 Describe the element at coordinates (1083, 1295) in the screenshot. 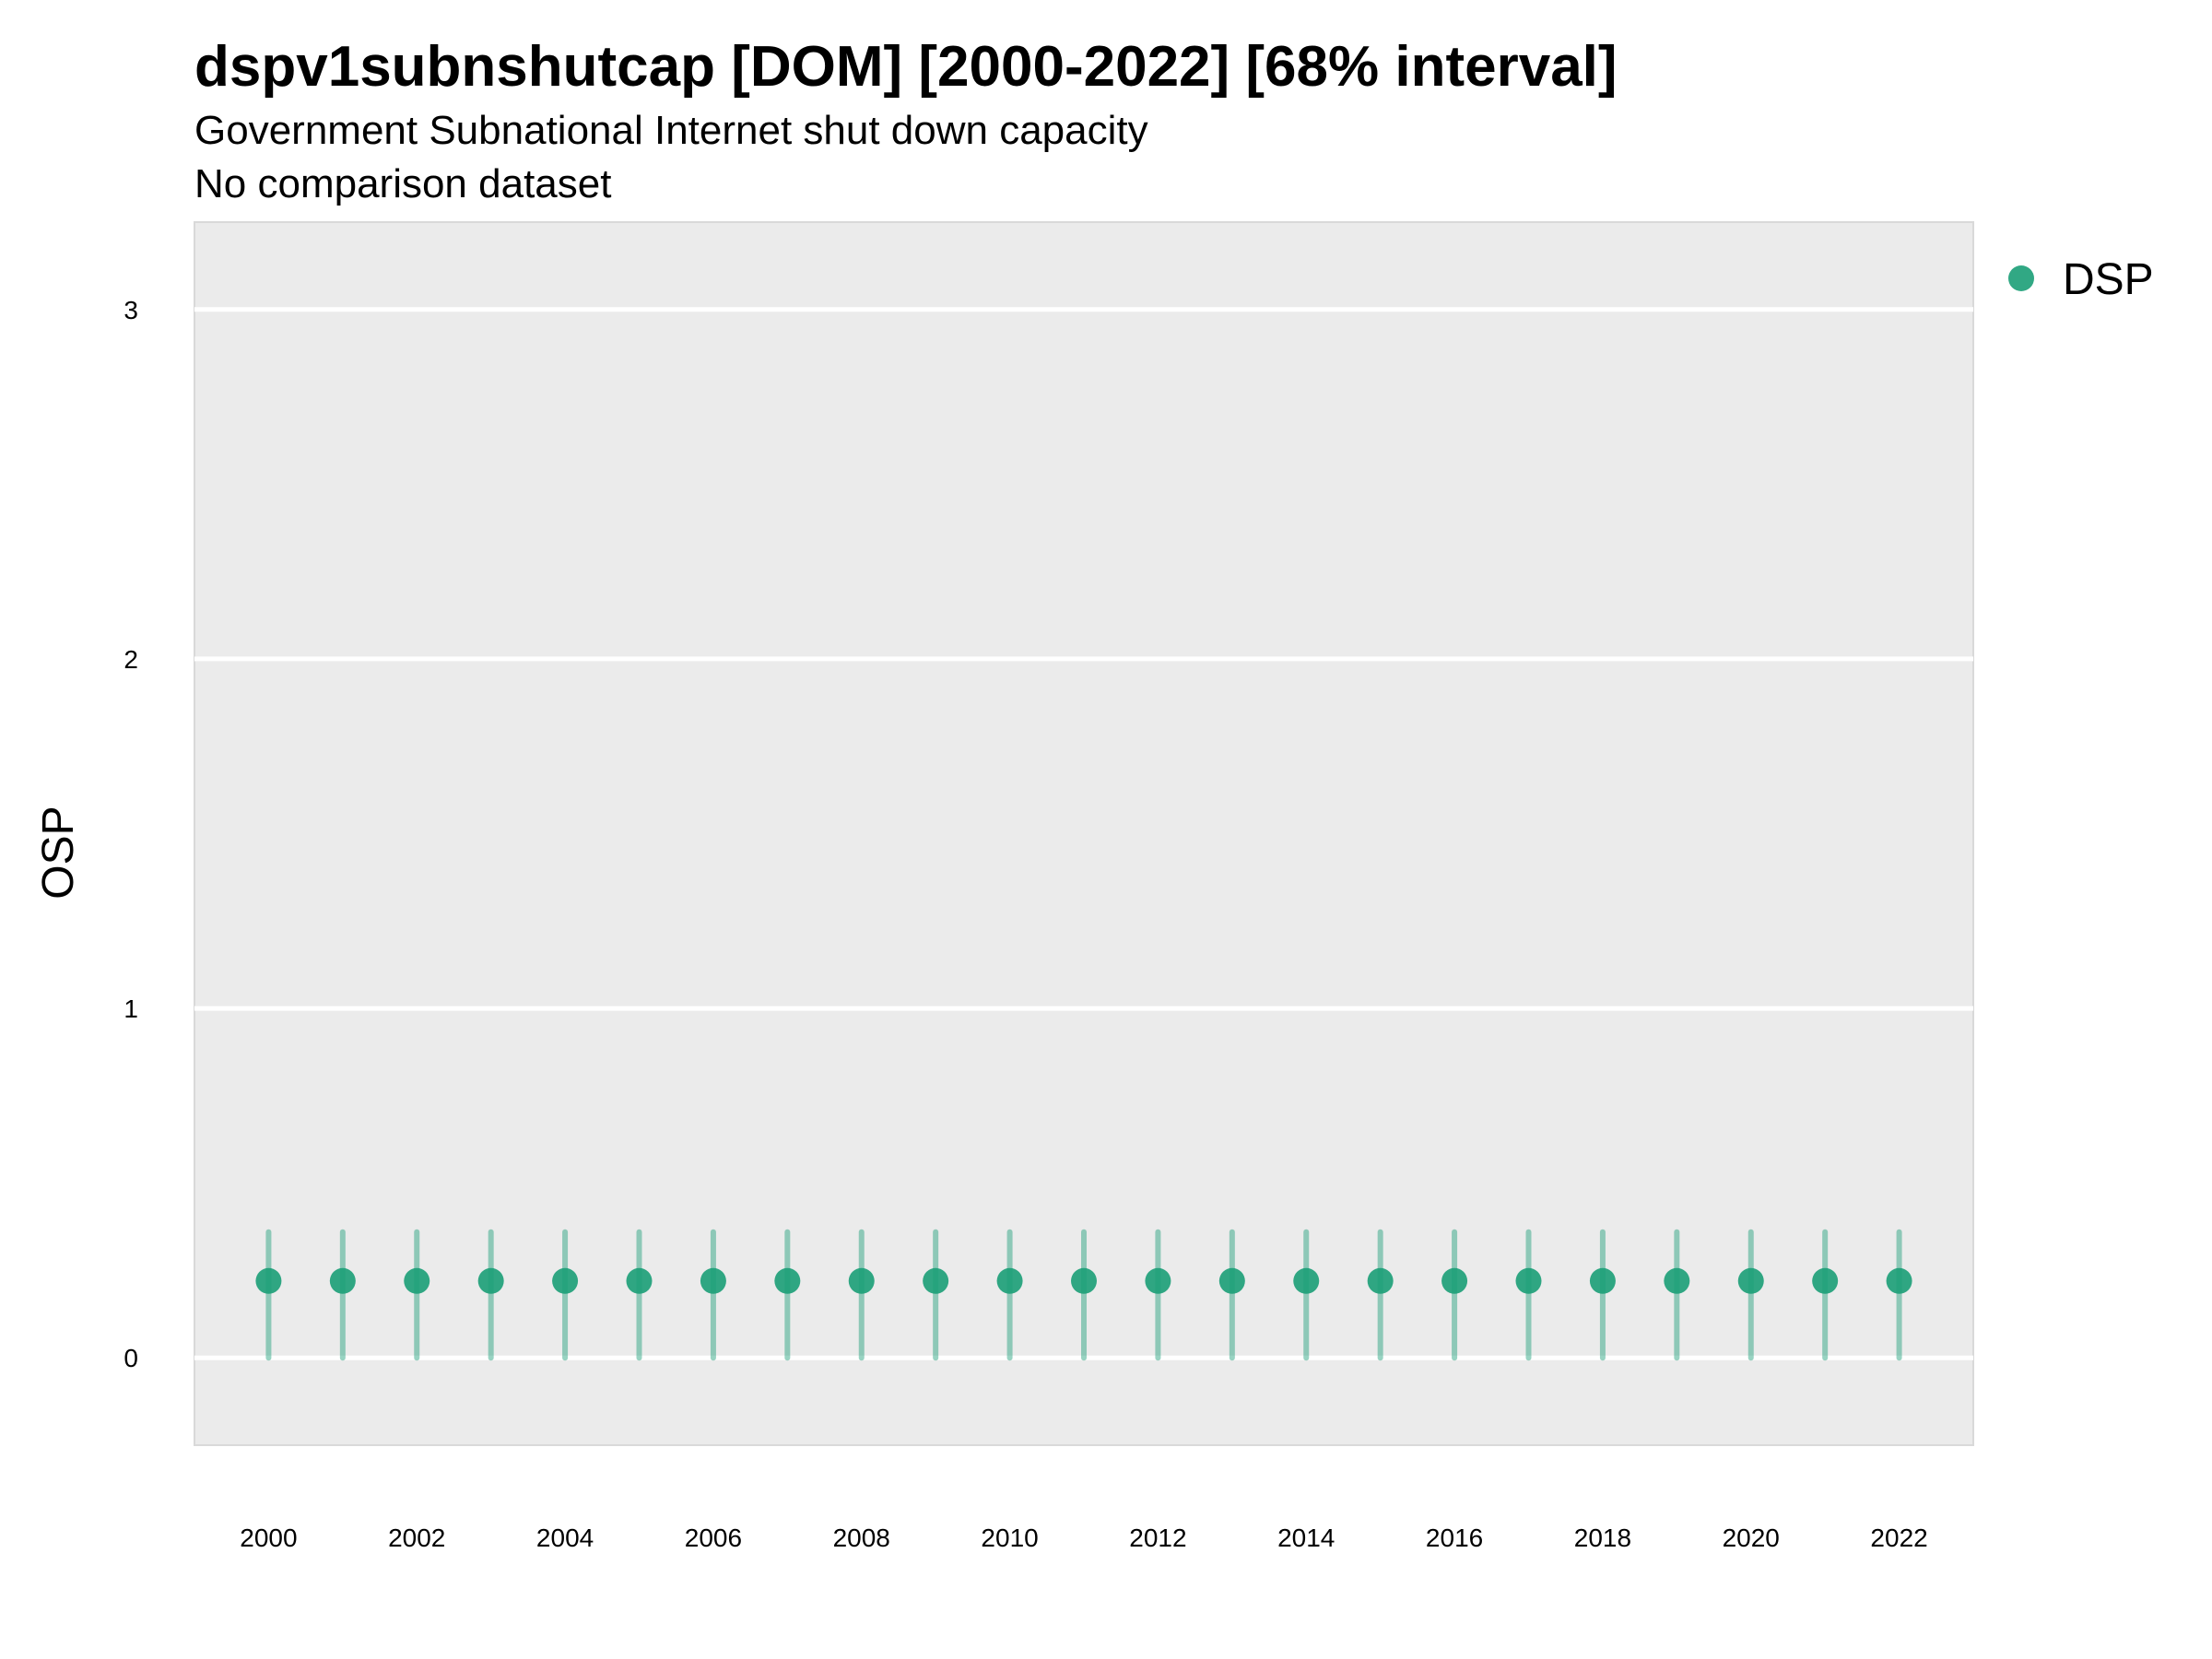

I see `data-marks` at that location.